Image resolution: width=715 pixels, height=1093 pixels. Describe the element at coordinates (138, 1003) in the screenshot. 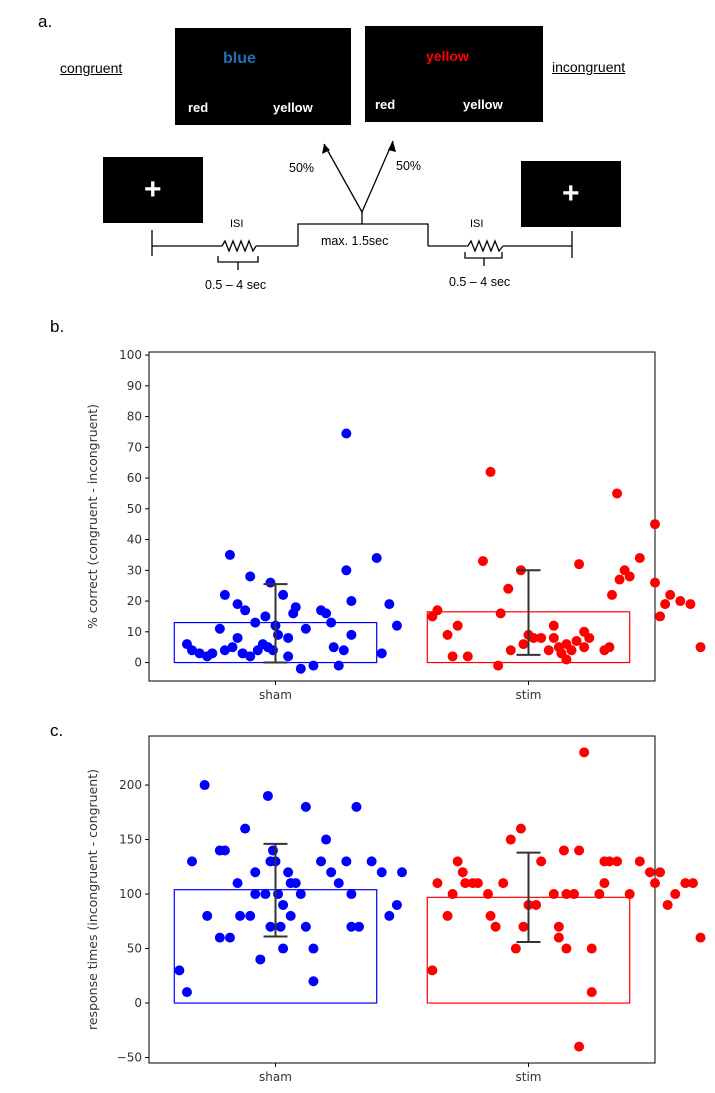

I see `chart-c-ytick-label: 0` at that location.